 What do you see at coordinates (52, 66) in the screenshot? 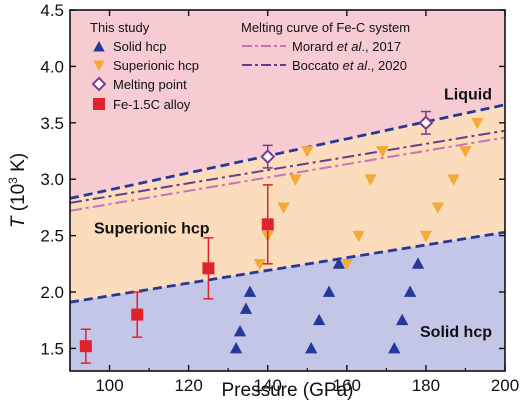
I see `y-tick-label-4: 4.0` at bounding box center [52, 66].